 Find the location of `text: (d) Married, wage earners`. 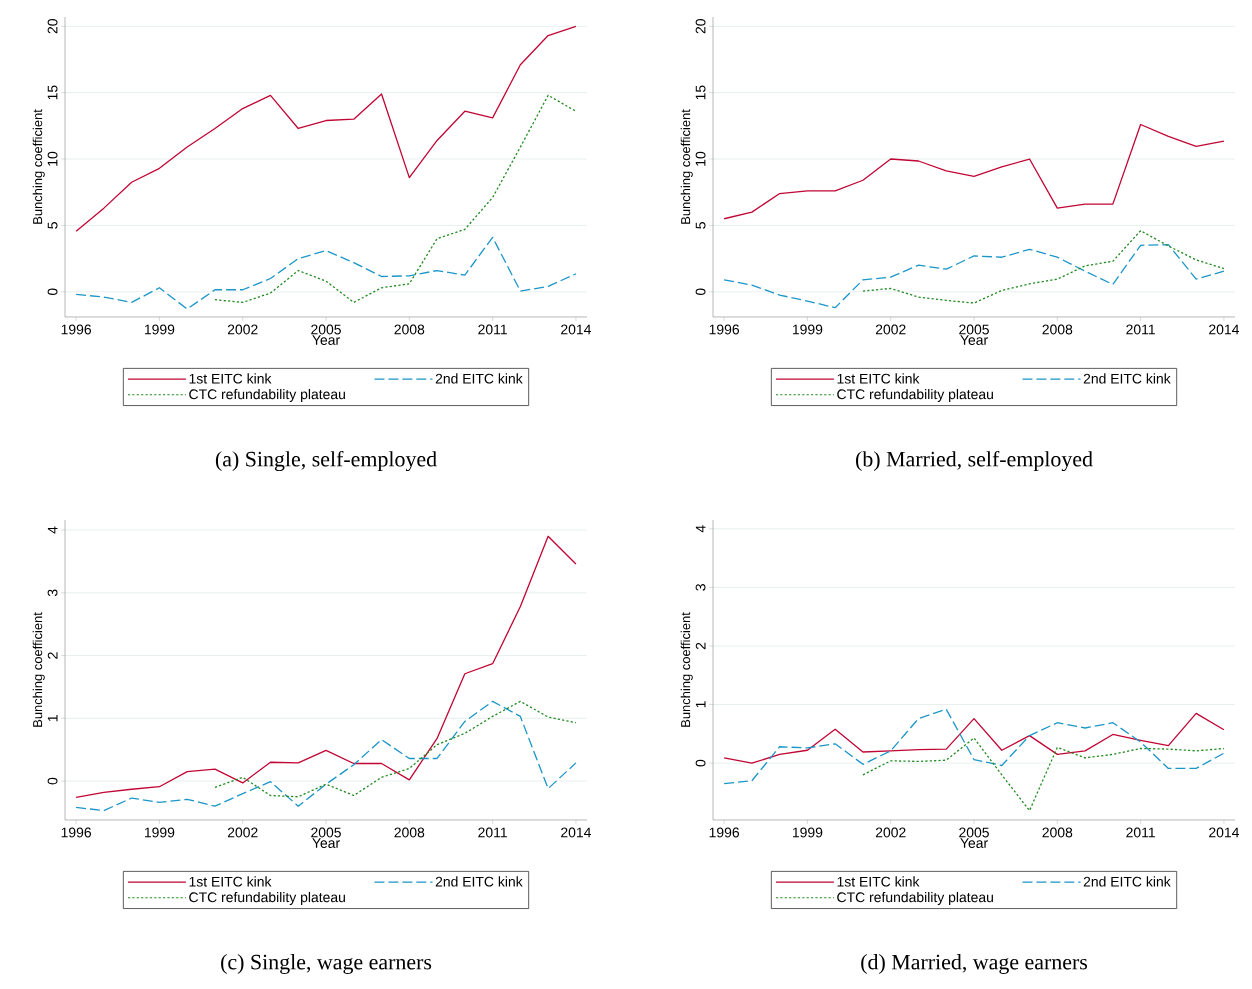

text: (d) Married, wage earners is located at coordinates (974, 964).